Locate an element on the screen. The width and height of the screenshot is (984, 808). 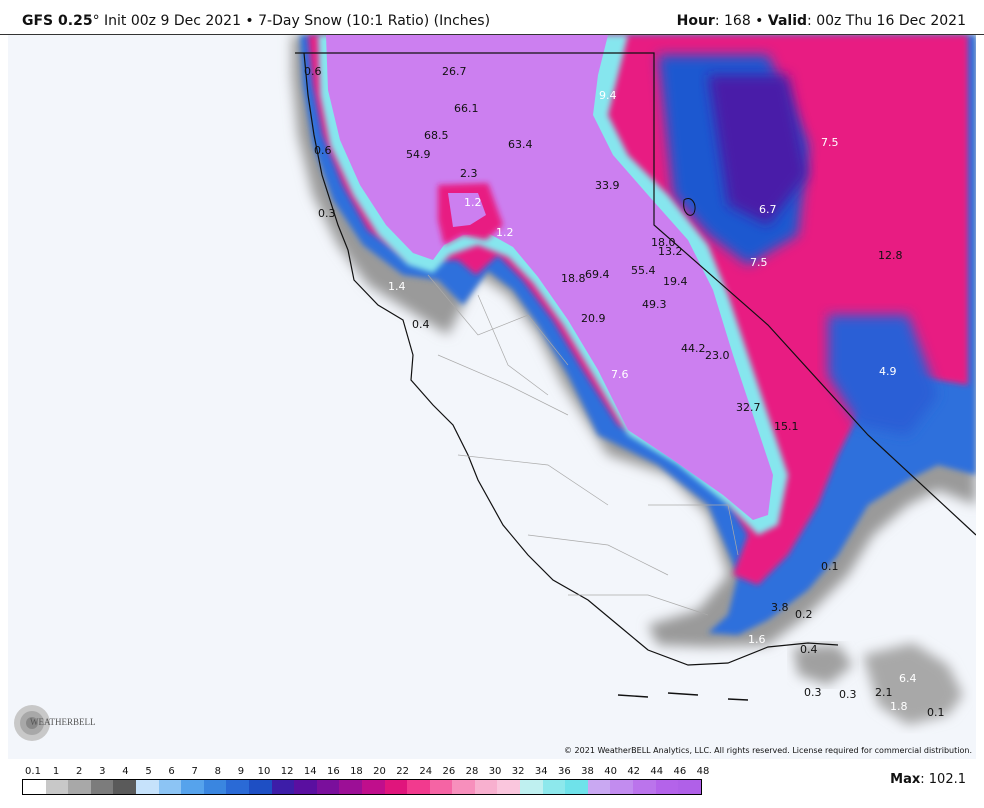
legend-tick-label: 5 is located at coordinates (148, 771).